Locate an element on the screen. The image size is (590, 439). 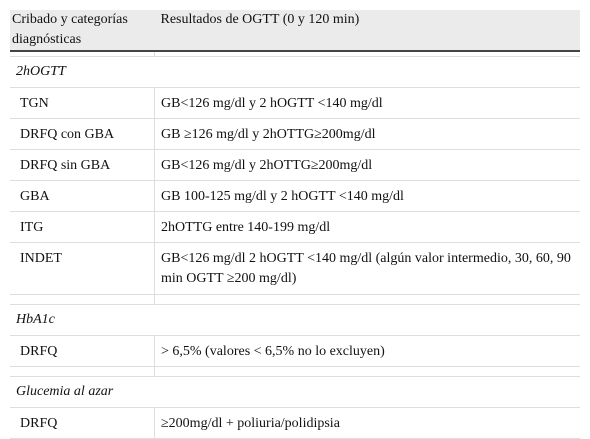
category-cell: ITG is located at coordinates (82, 227).